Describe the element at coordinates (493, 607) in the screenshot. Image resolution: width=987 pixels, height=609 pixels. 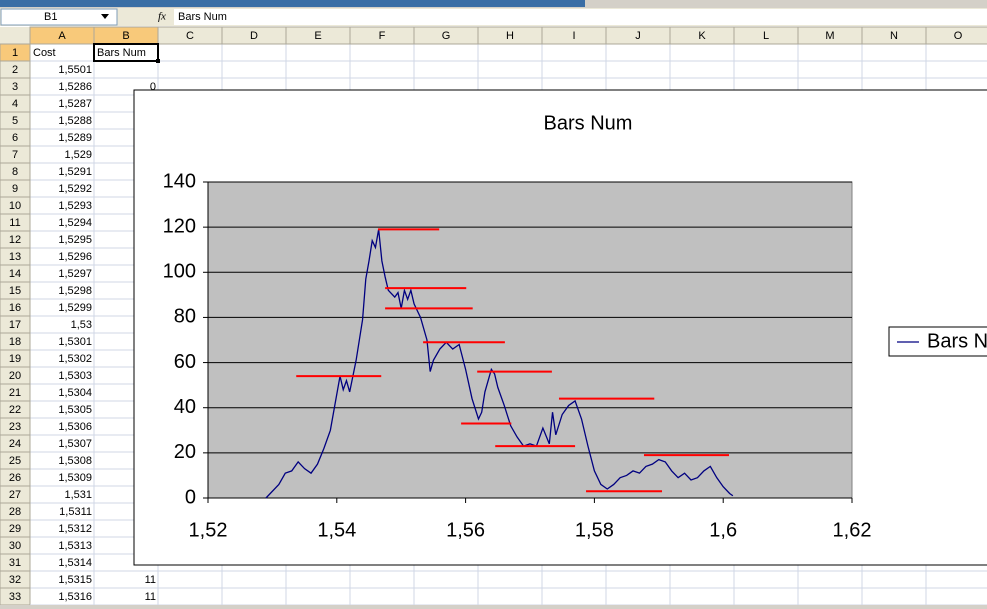
I see `sheet-tabs` at that location.